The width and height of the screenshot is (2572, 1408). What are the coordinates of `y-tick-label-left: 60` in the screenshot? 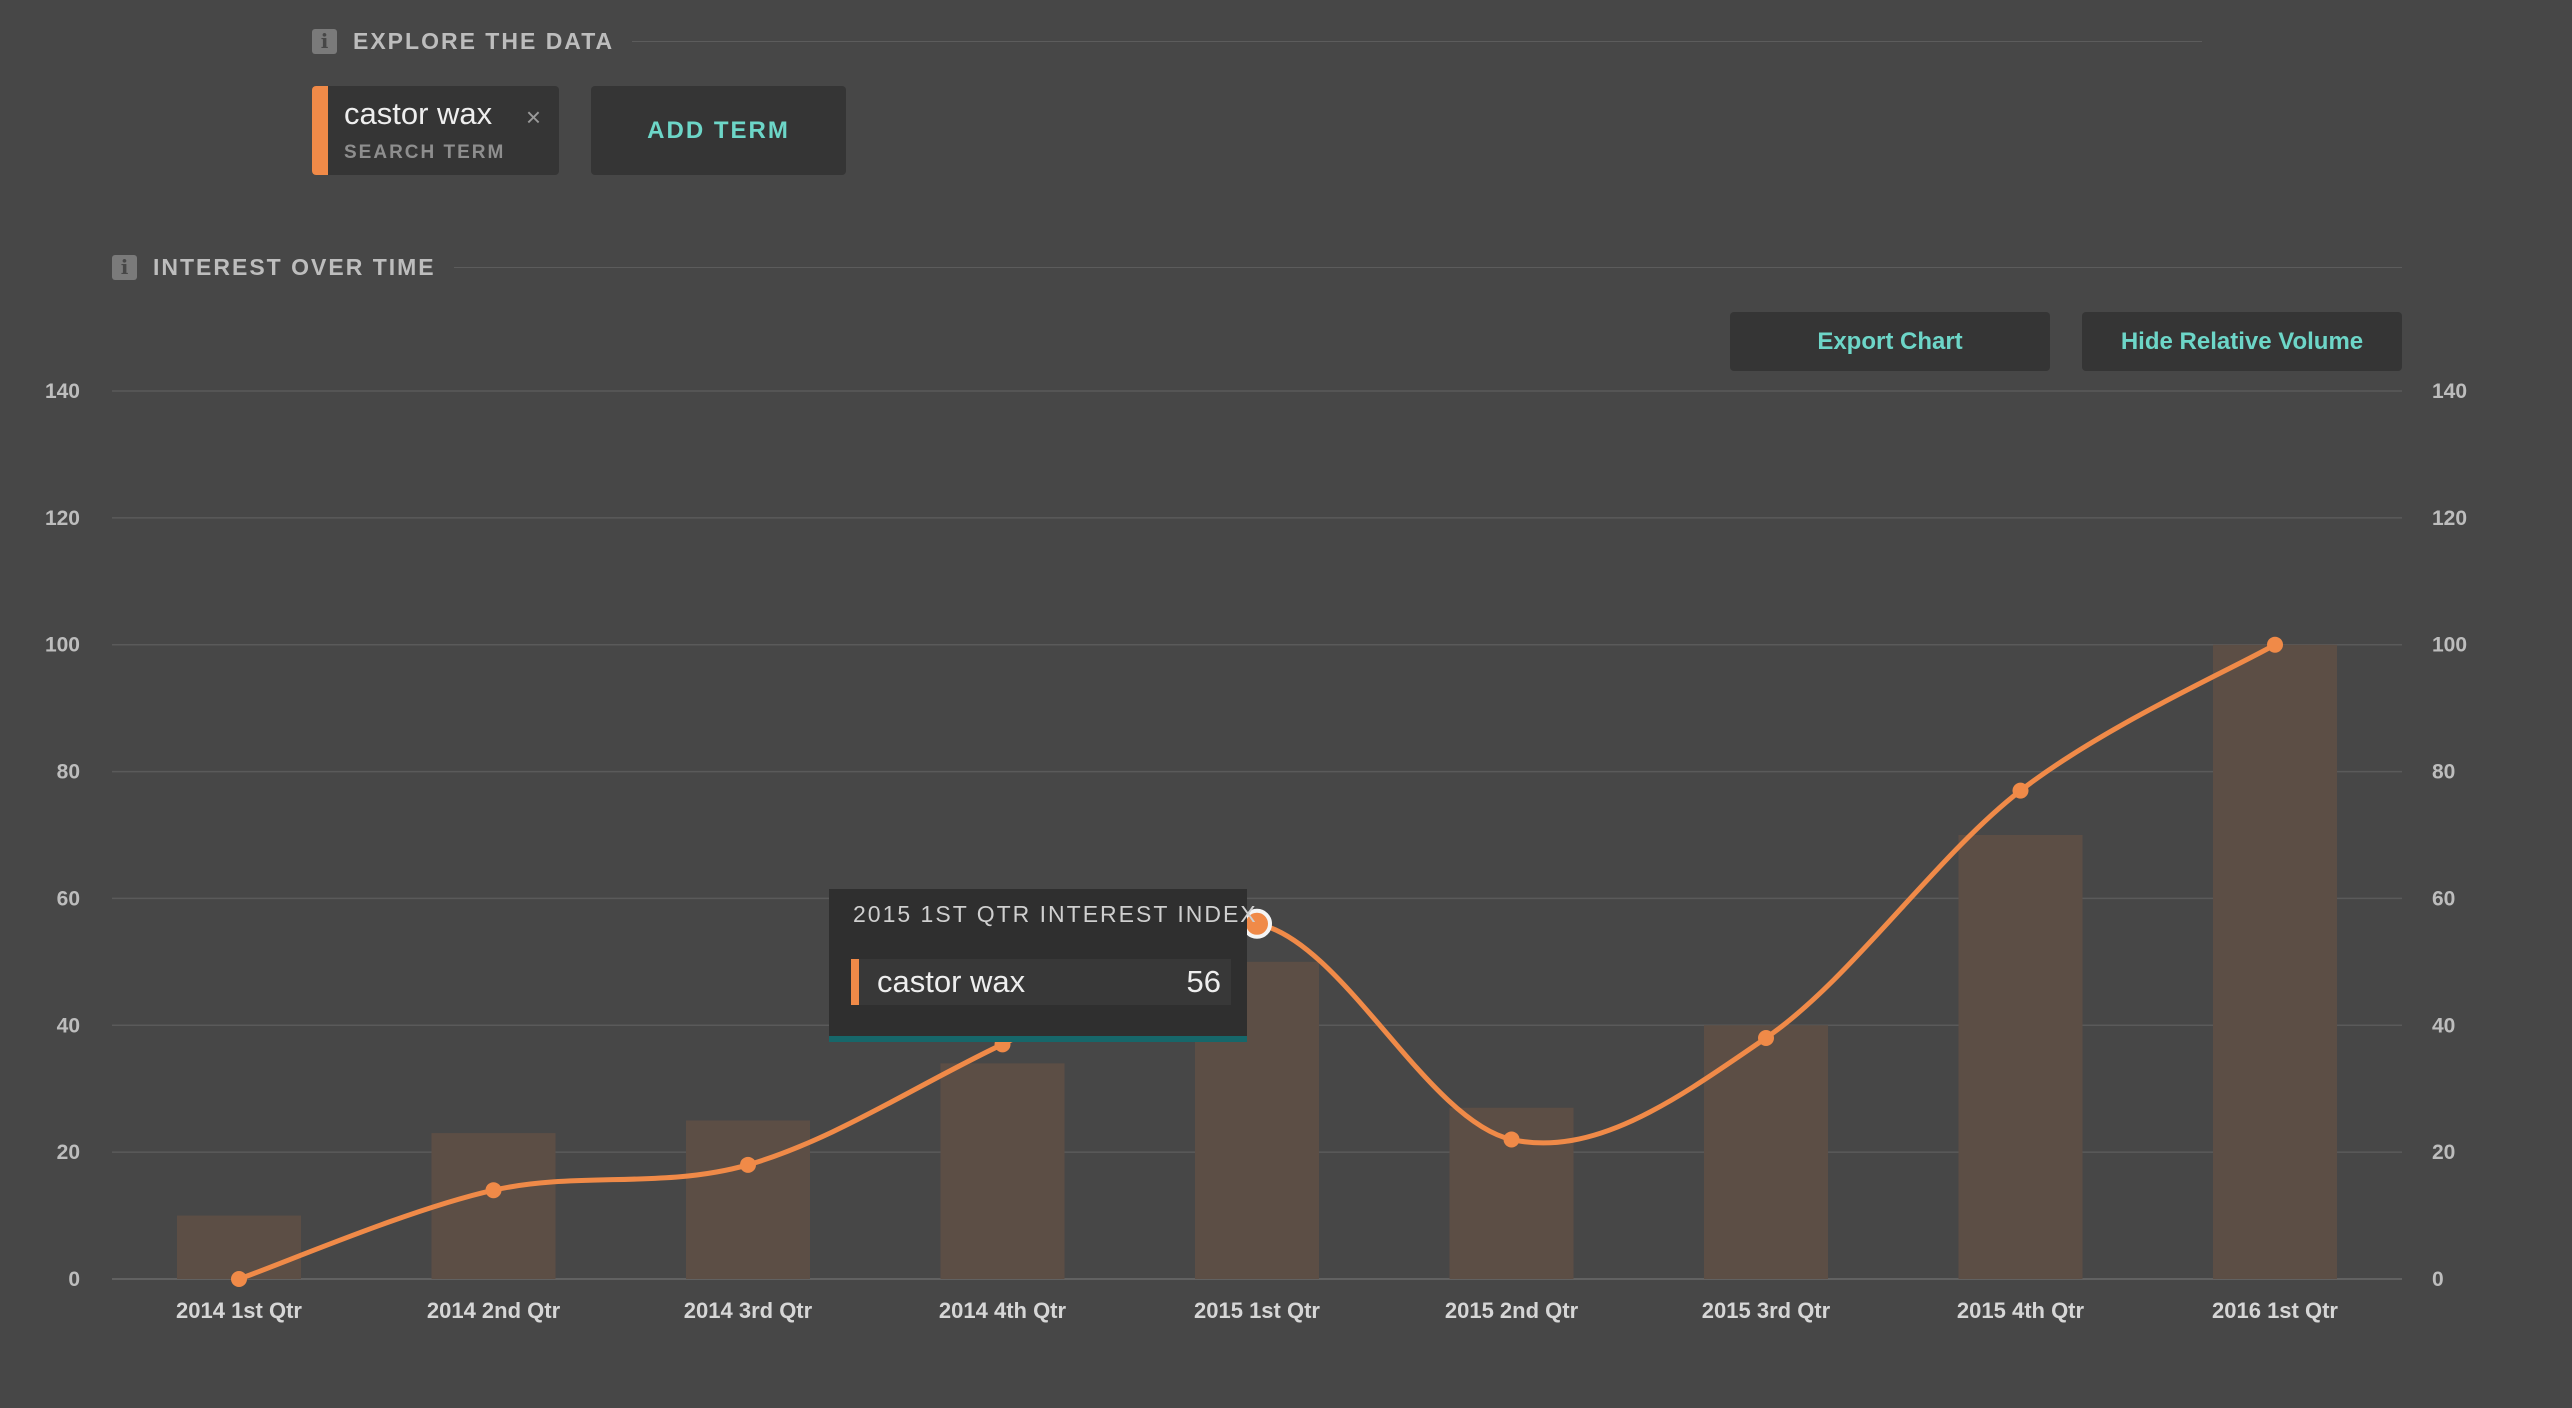 It's located at (68, 898).